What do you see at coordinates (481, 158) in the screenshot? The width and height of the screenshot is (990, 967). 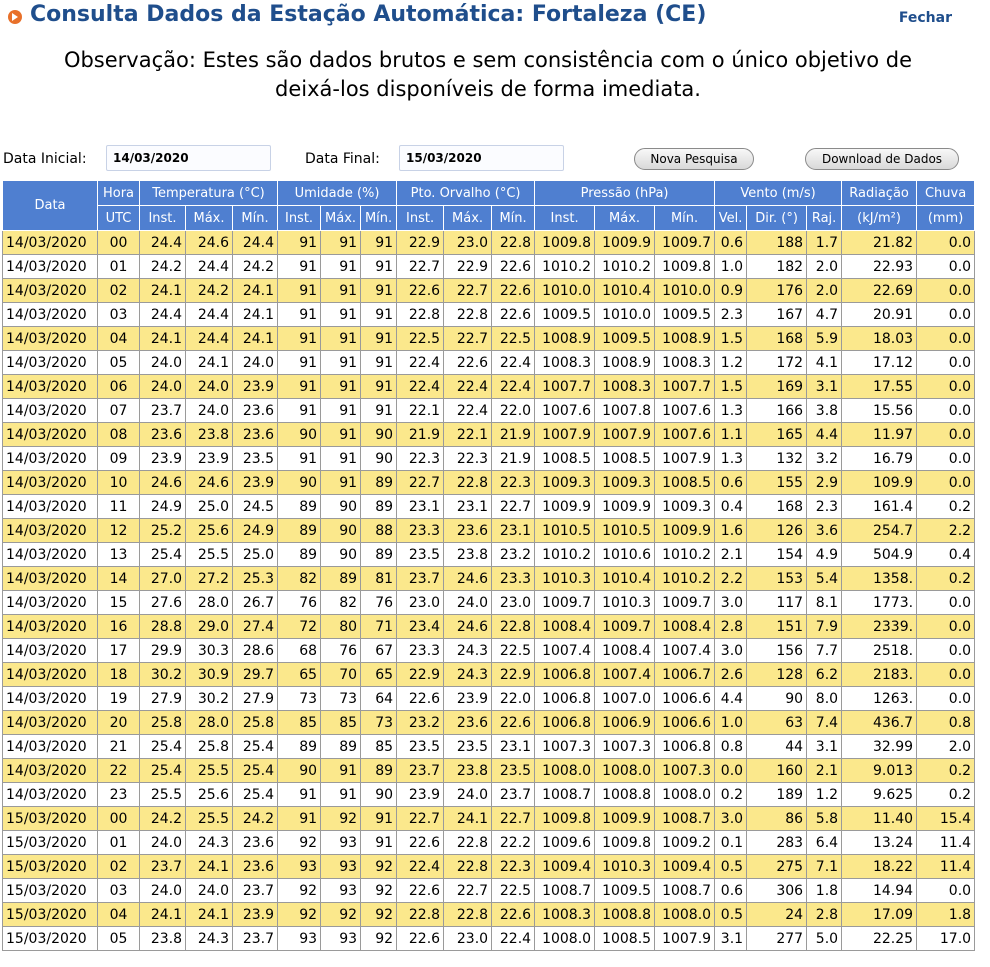 I see `end-date-input` at bounding box center [481, 158].